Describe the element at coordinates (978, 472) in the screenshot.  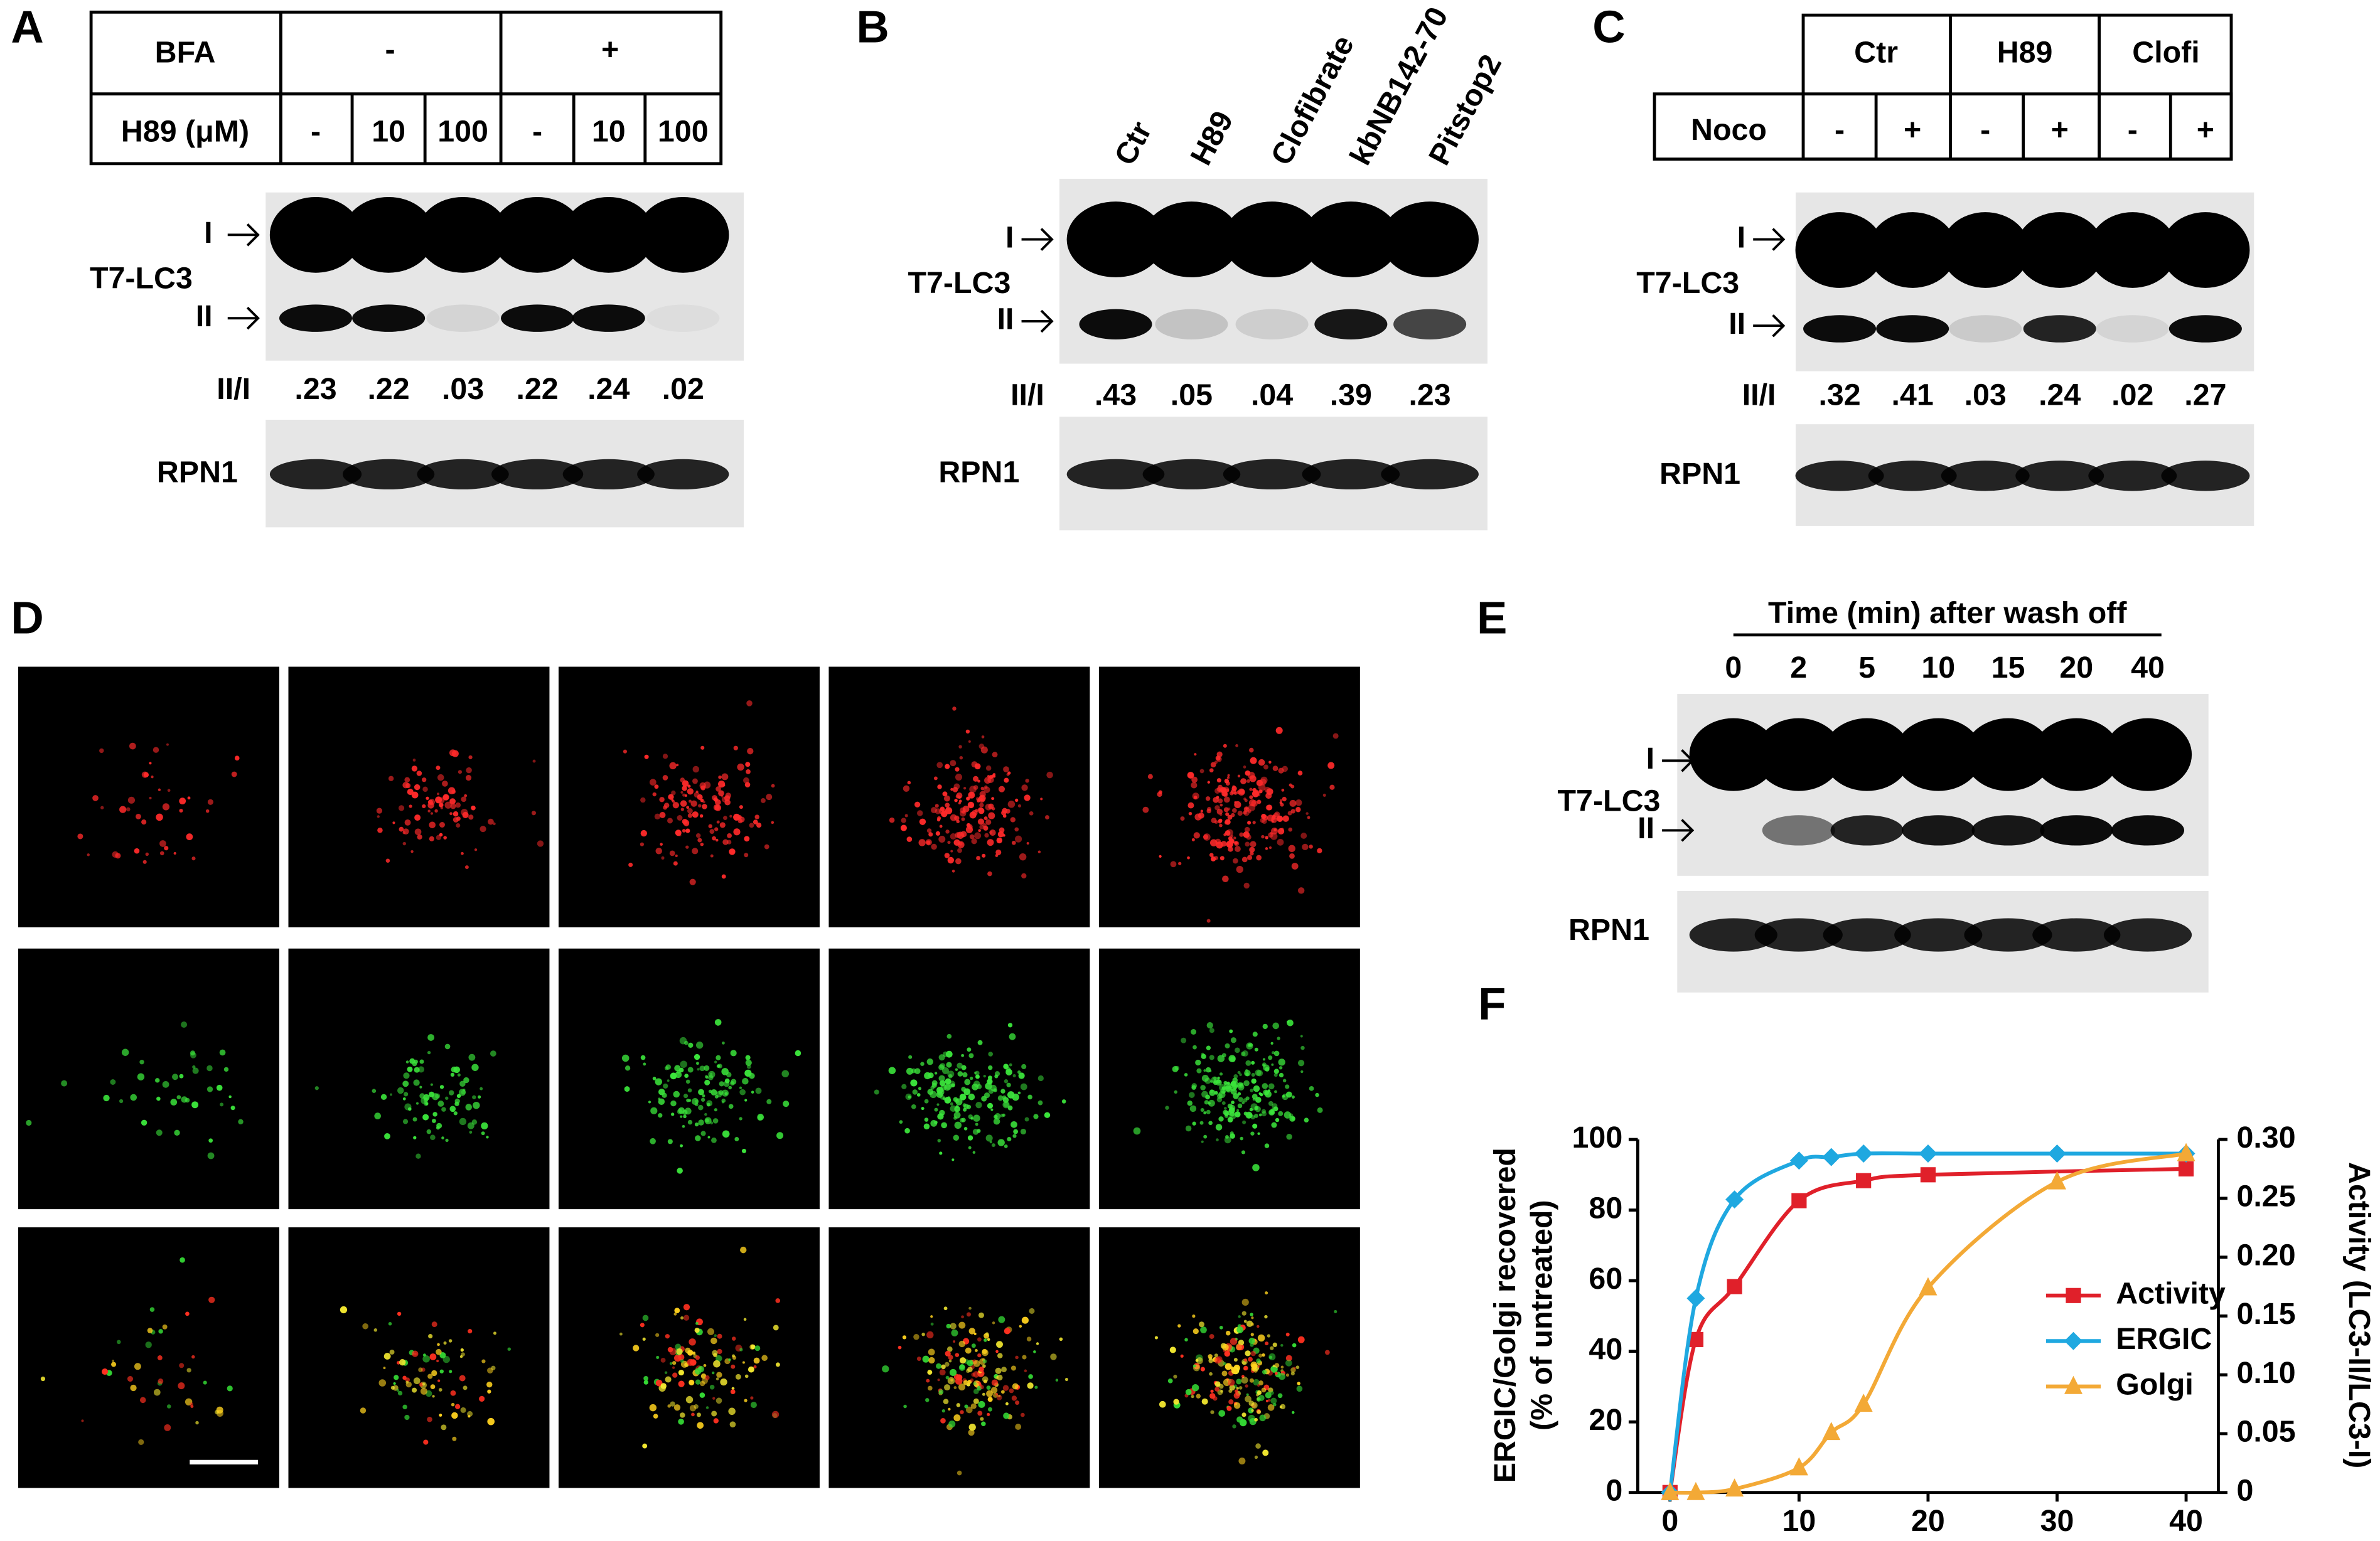
I see `loading-label: RPN1` at that location.